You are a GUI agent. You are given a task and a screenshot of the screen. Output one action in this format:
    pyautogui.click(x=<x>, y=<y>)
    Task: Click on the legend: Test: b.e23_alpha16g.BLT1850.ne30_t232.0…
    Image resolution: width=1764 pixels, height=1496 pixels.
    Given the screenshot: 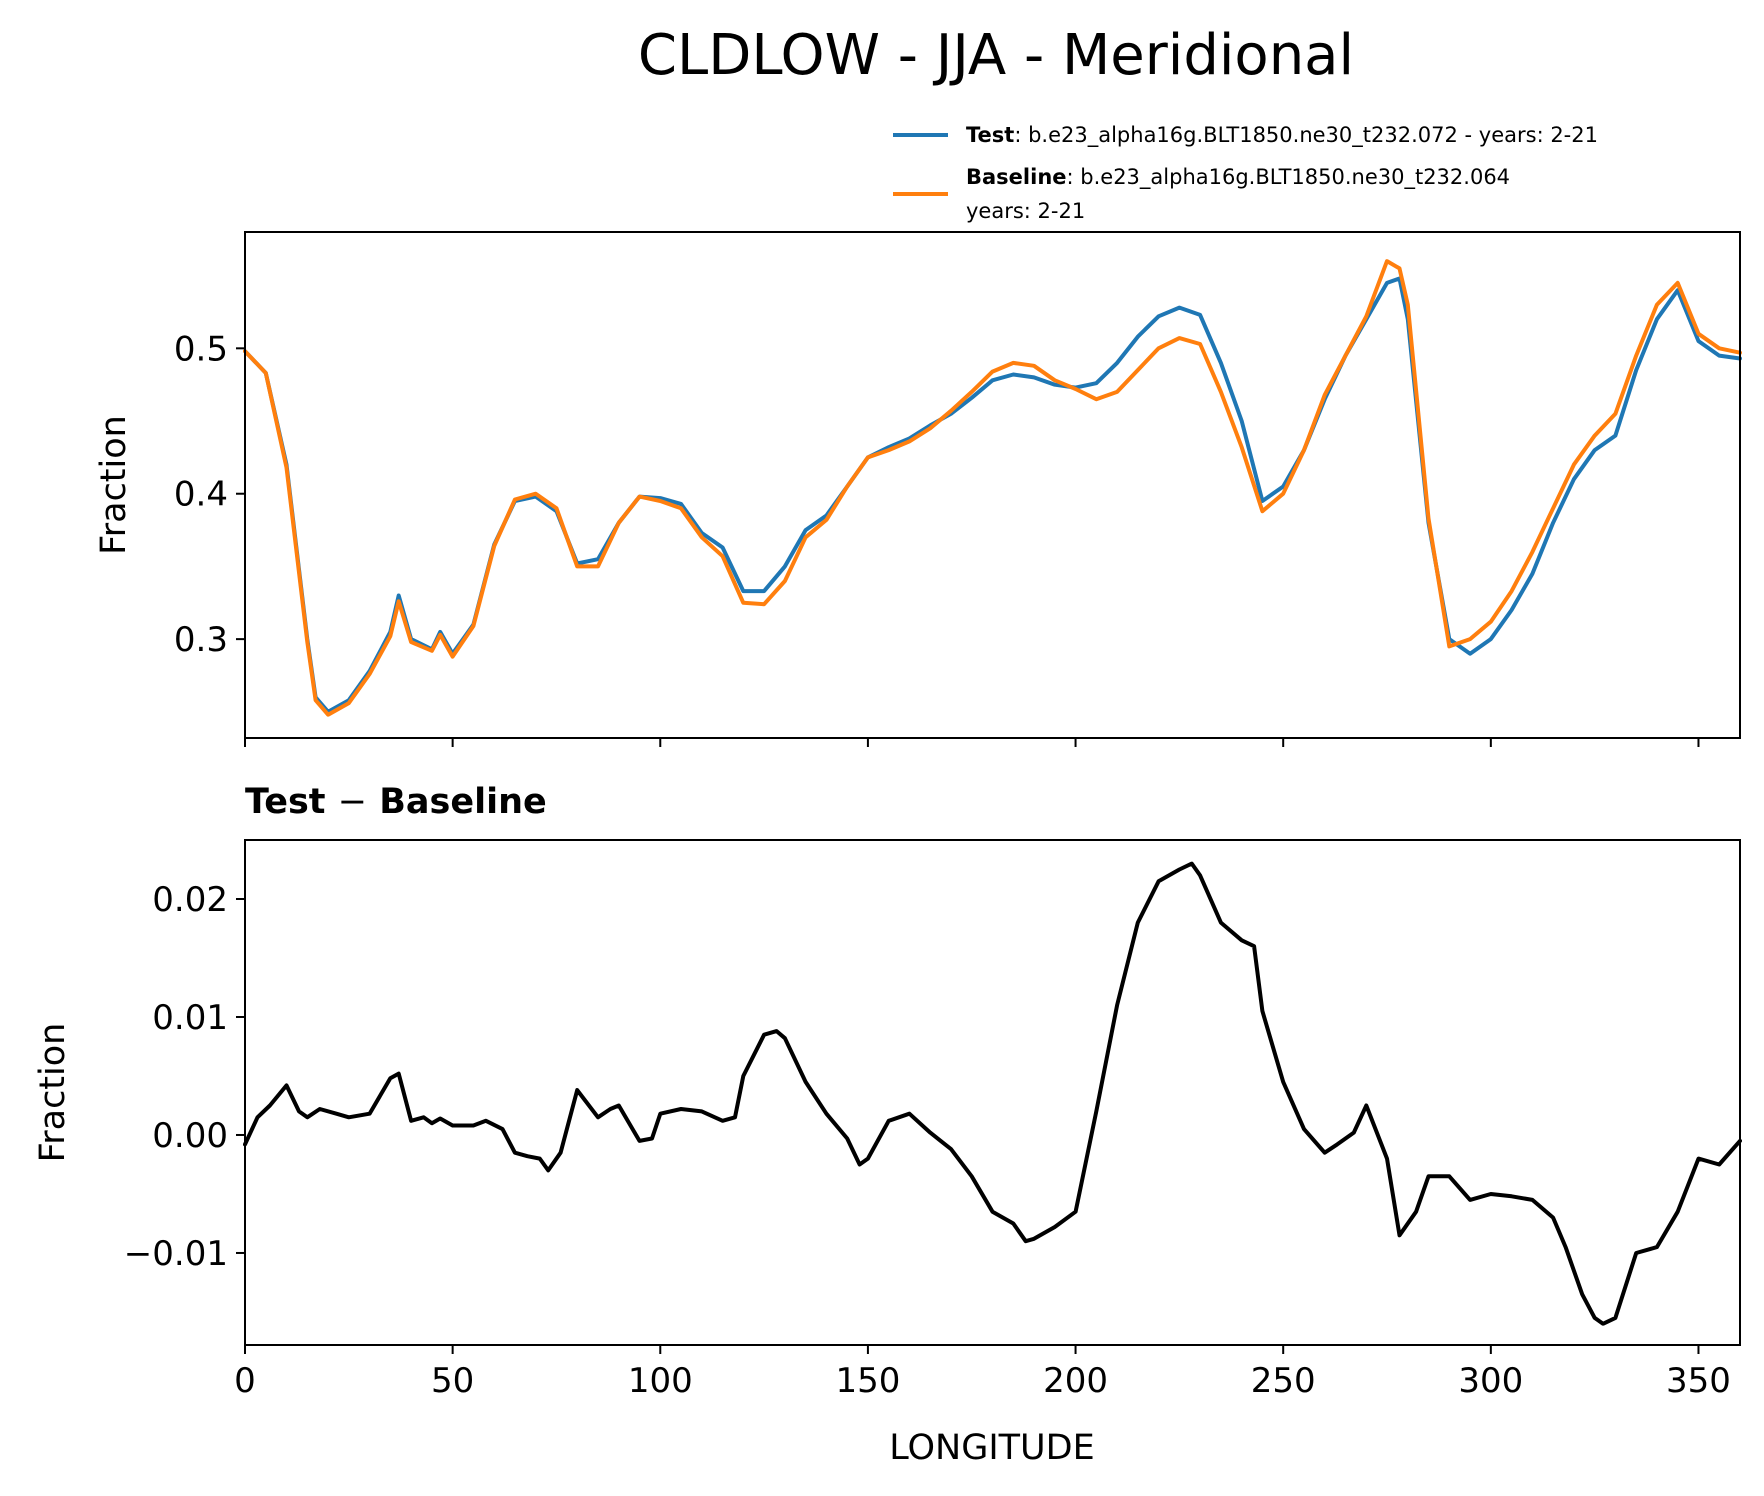 What is the action you would take?
    pyautogui.click(x=1245, y=173)
    